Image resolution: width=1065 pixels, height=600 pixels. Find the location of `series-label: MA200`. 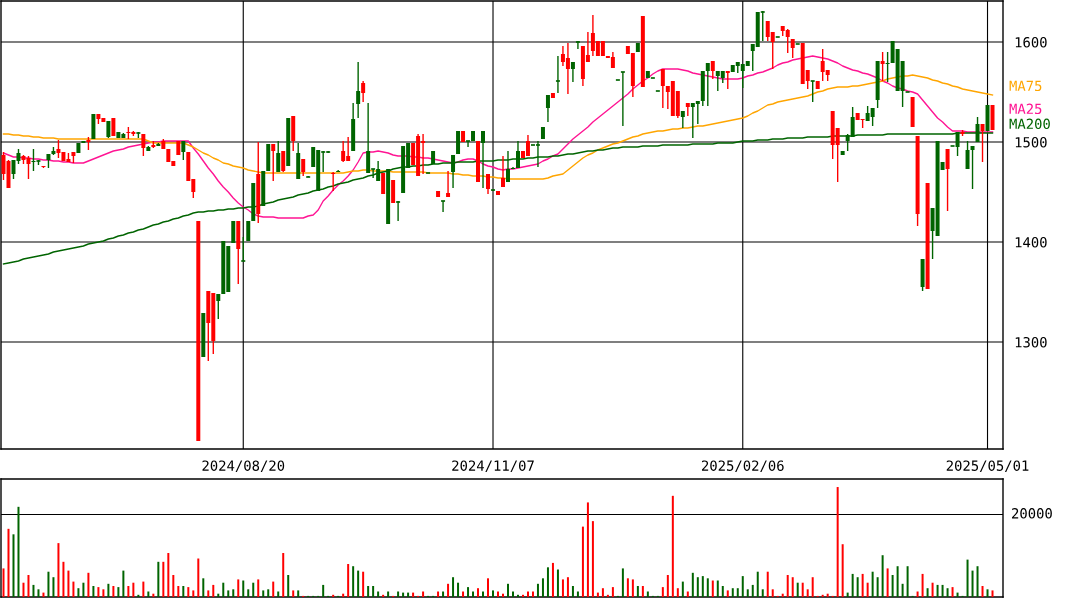

series-label: MA200 is located at coordinates (1029, 124).